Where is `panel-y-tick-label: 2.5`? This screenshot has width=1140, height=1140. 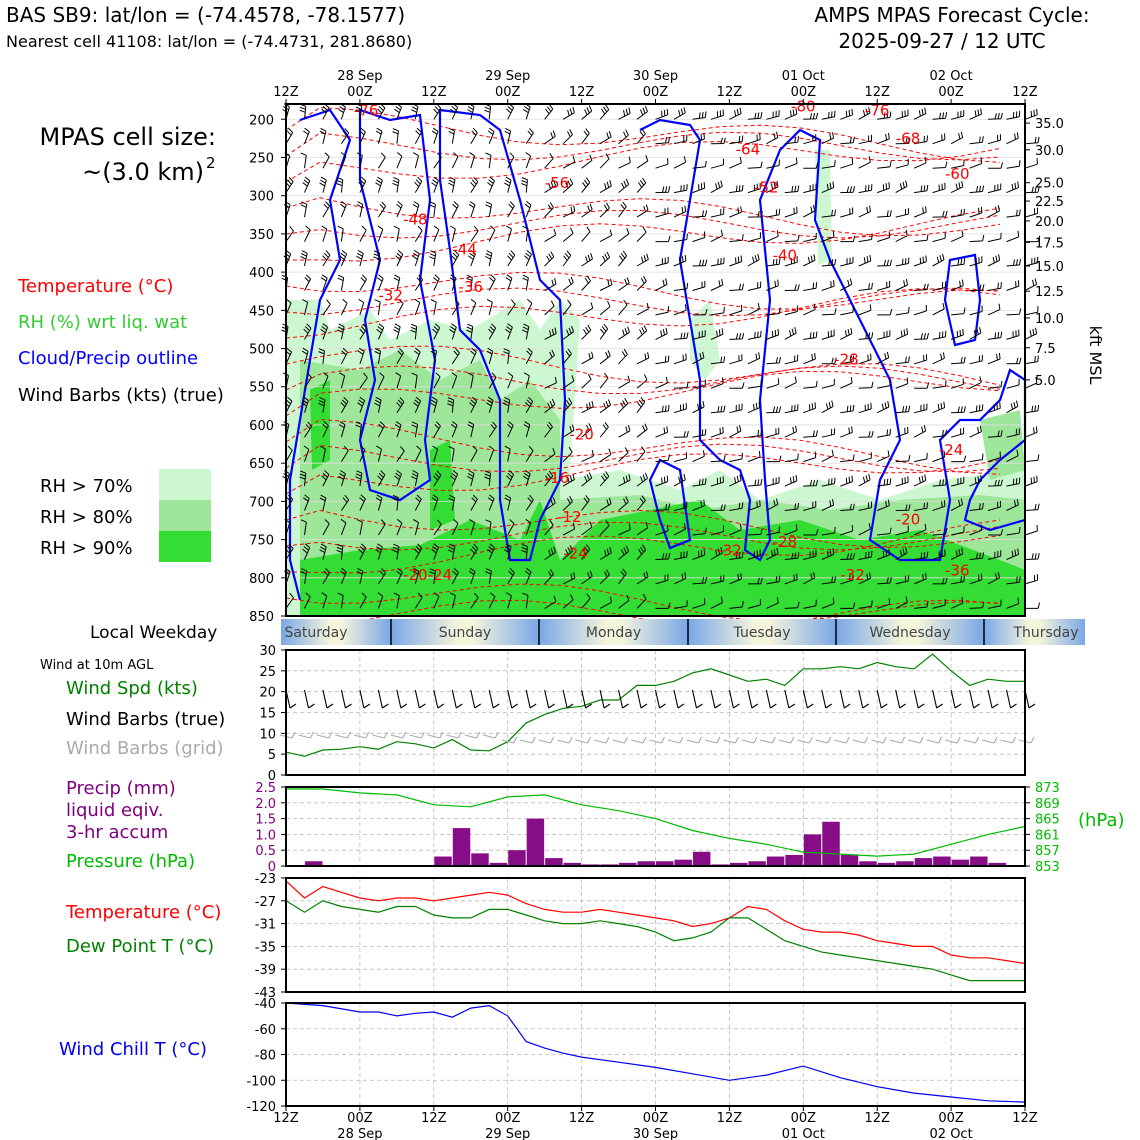 panel-y-tick-label: 2.5 is located at coordinates (265, 788).